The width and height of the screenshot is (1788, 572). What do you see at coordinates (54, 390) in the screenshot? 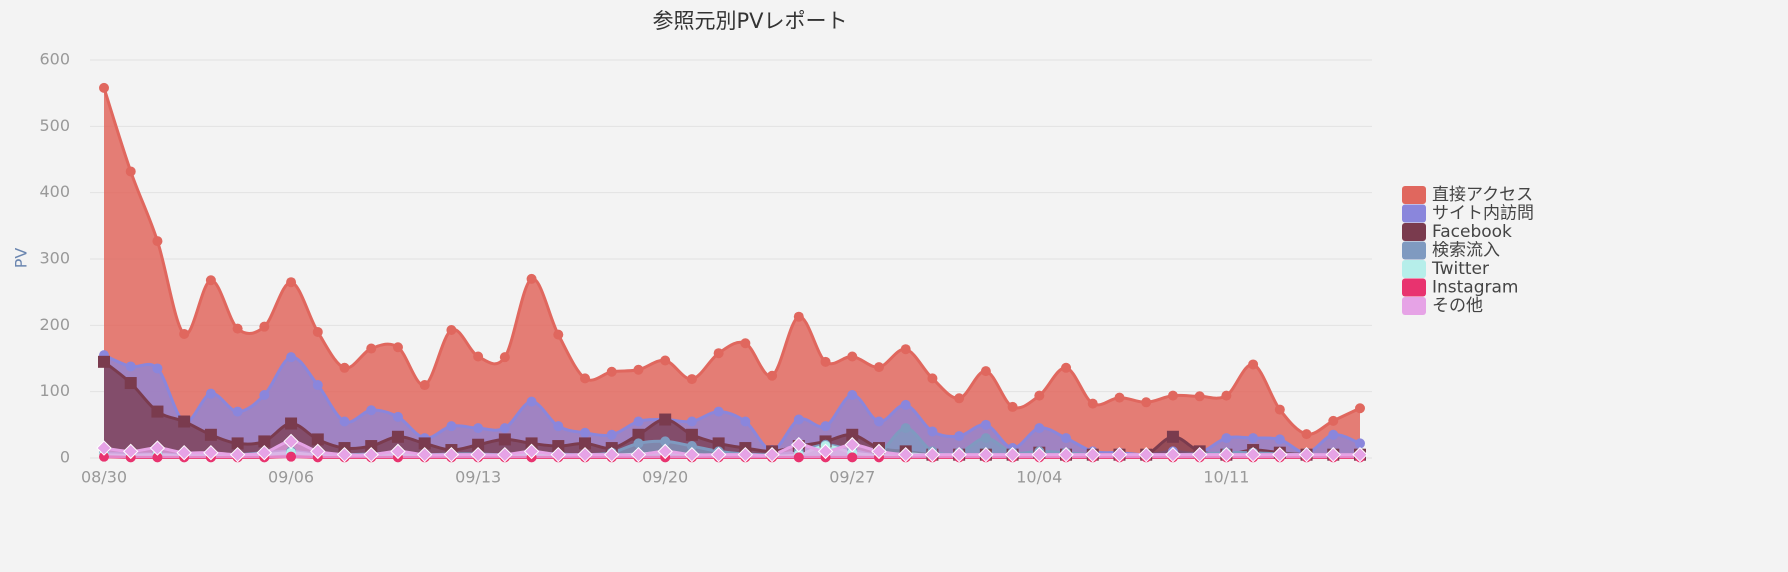
I see `y-tick-label: 100` at bounding box center [54, 390].